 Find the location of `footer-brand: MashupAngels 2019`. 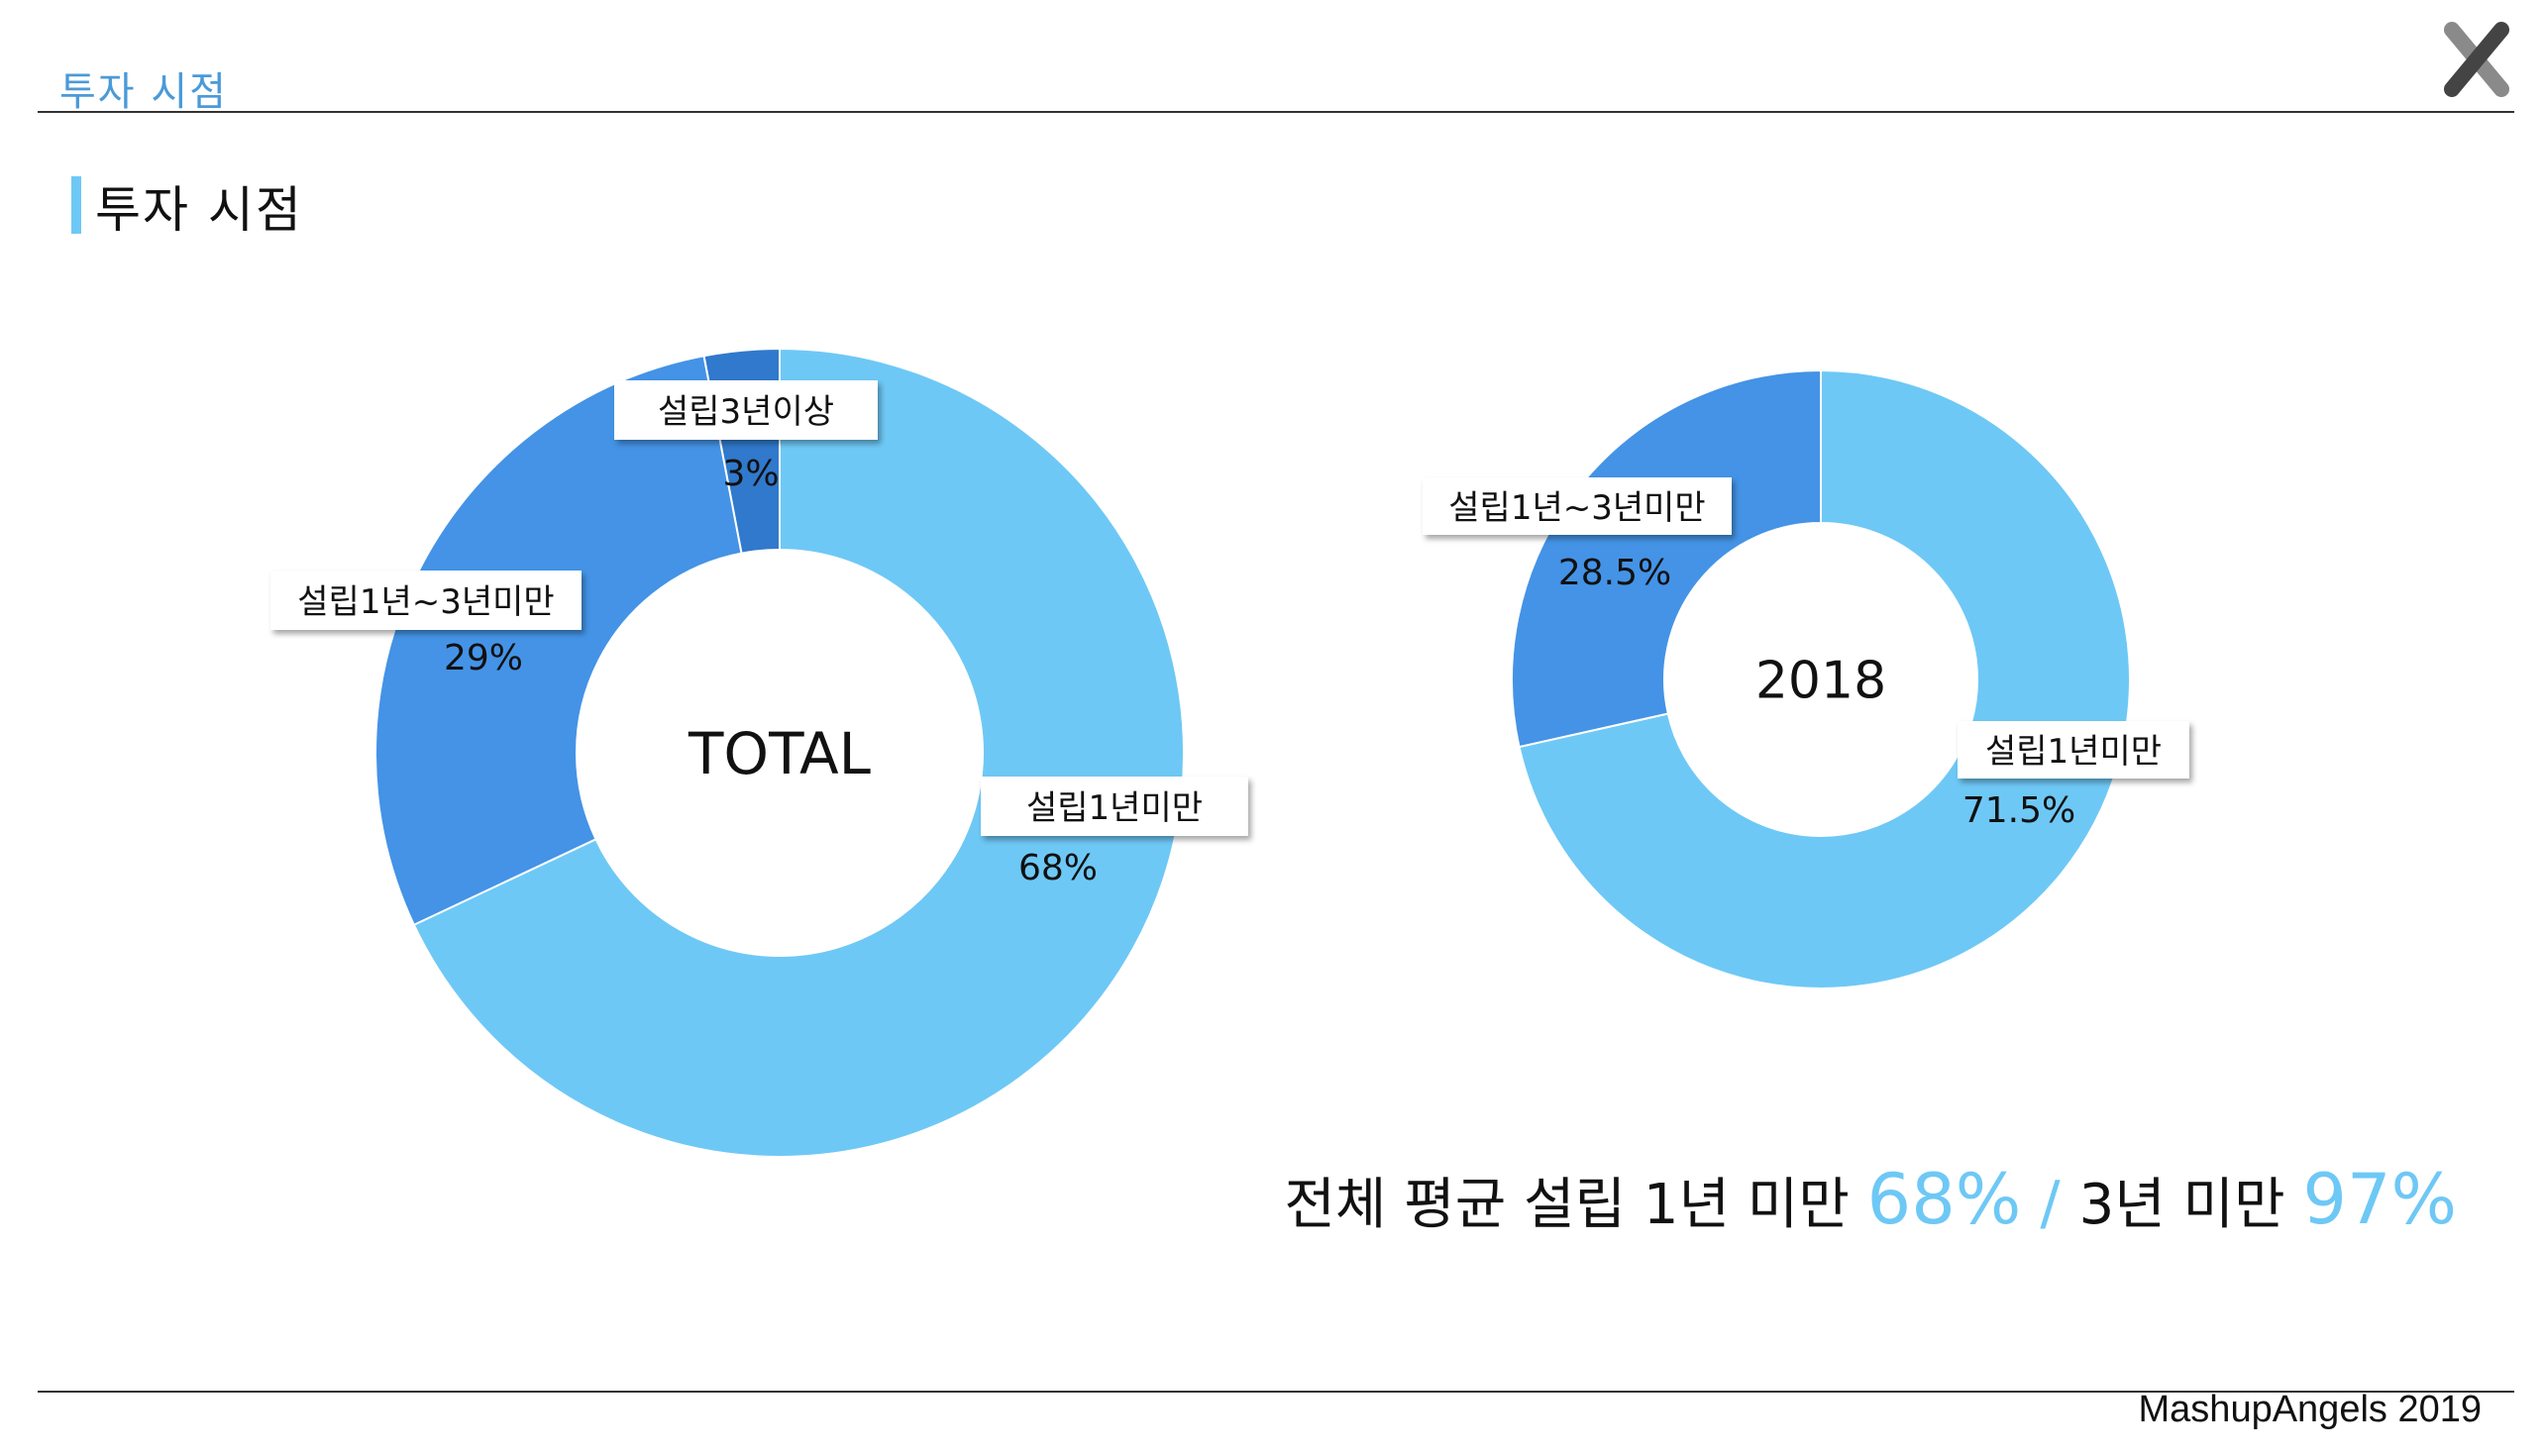

footer-brand: MashupAngels 2019 is located at coordinates (2310, 1409).